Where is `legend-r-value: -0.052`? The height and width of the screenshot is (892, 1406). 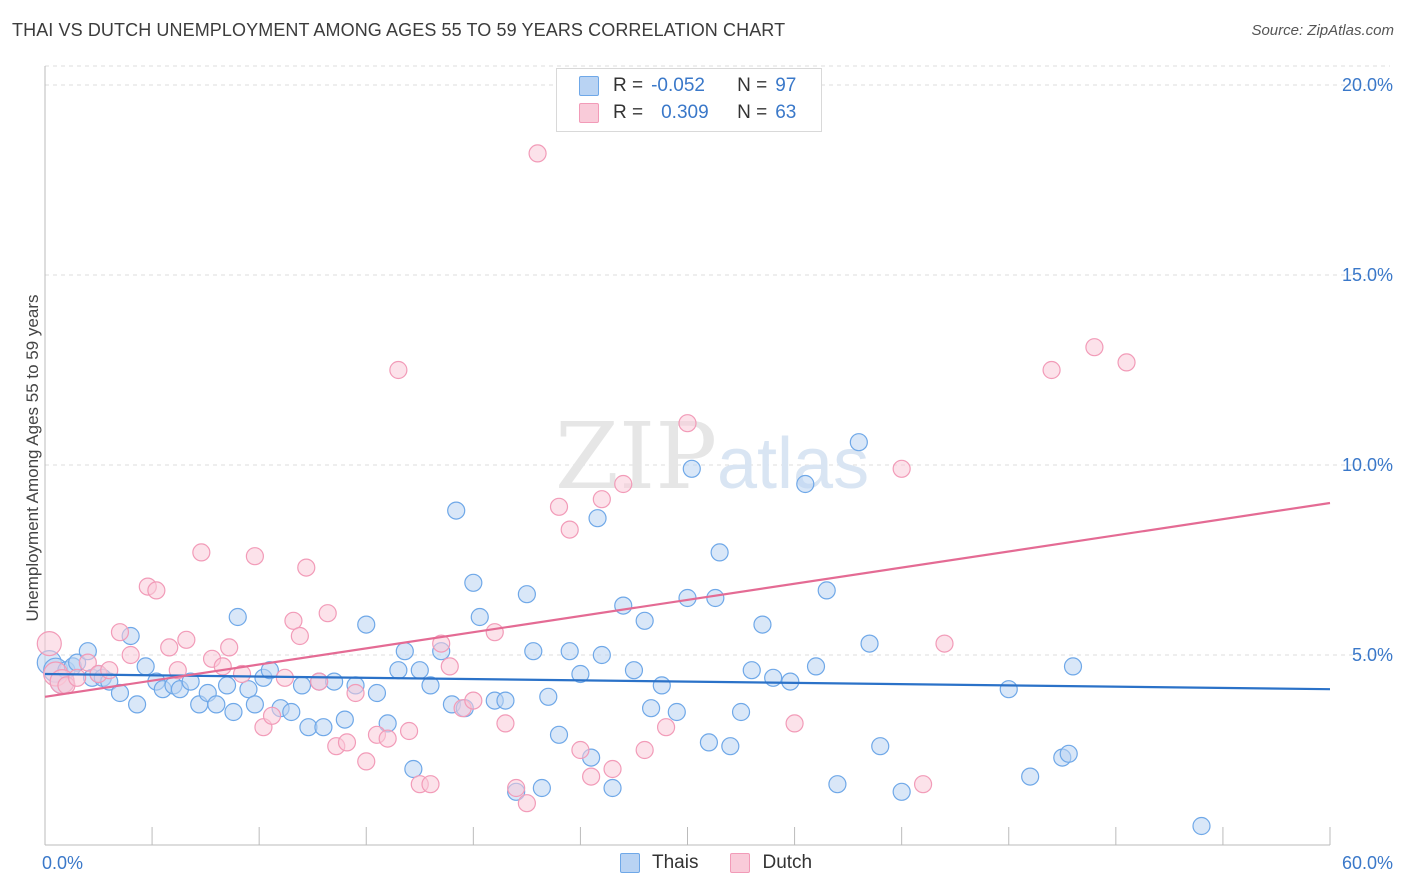 legend-r-value: -0.052 is located at coordinates (678, 85).